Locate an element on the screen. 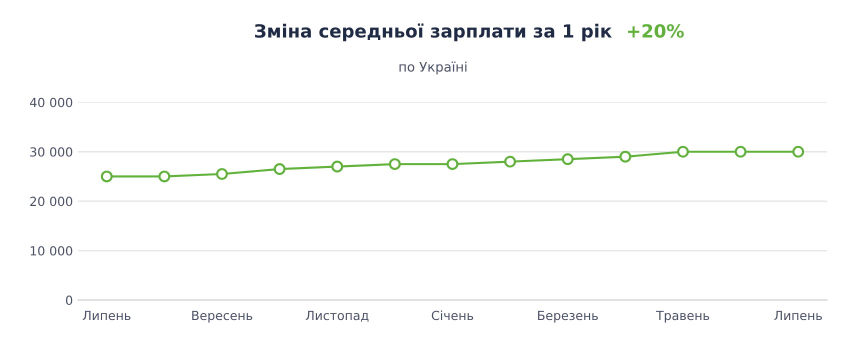  chart-subtitle: по Україні is located at coordinates (433, 68).